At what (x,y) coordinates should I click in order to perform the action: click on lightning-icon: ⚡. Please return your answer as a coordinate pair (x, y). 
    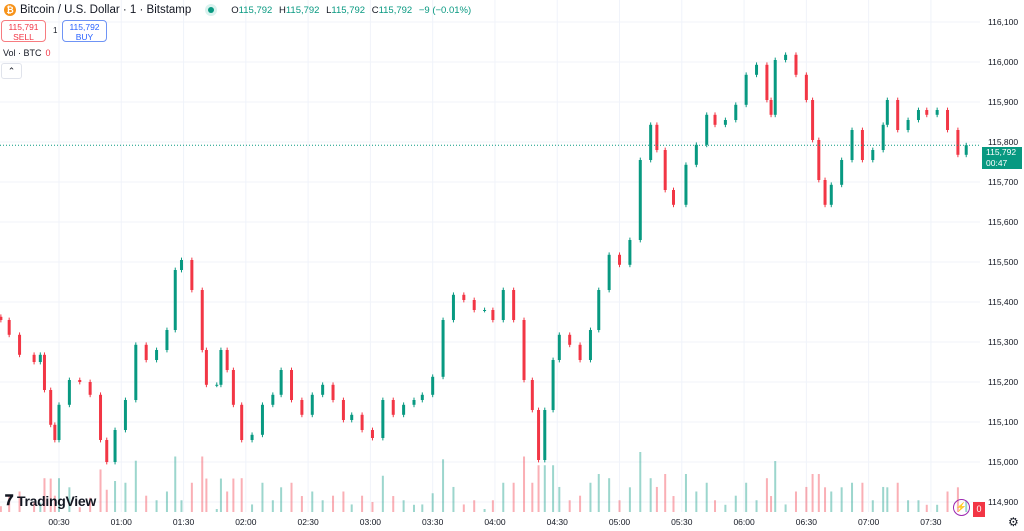
    Looking at the image, I should click on (961, 507).